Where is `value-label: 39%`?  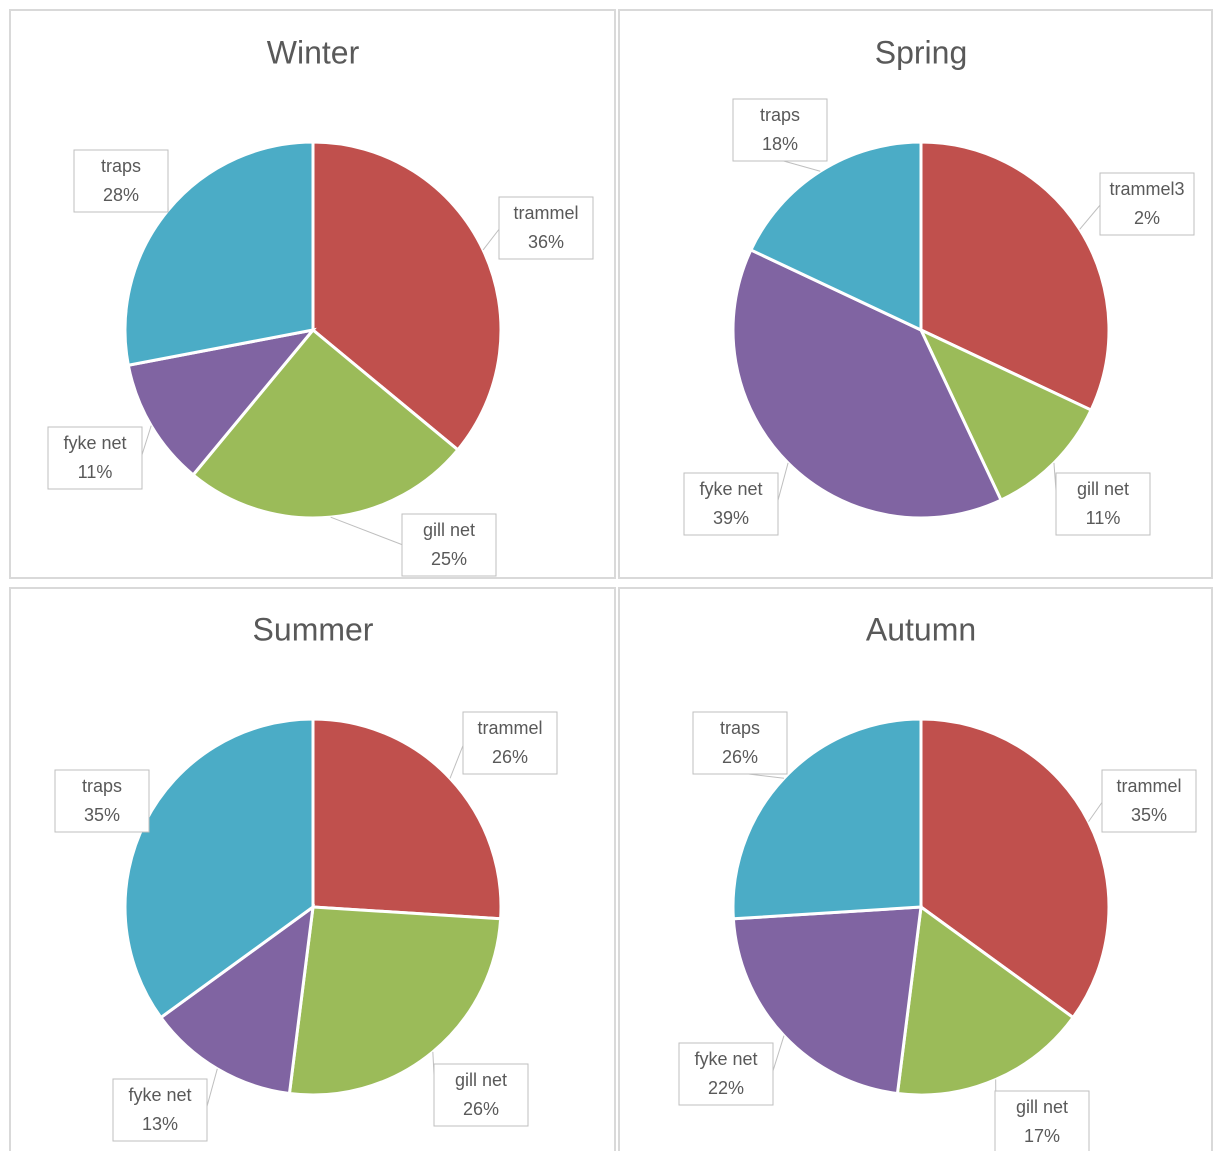
value-label: 39% is located at coordinates (731, 518).